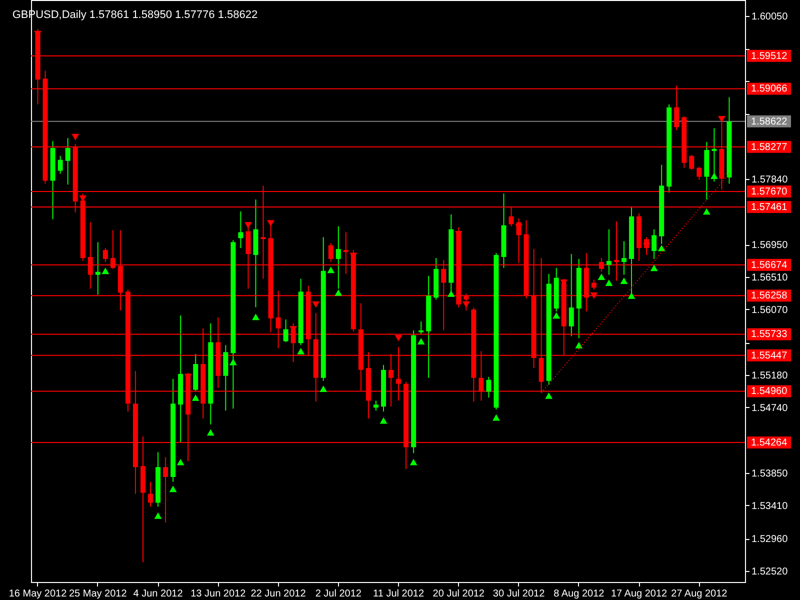  What do you see at coordinates (770, 474) in the screenshot?
I see `y-tick-label: 1.53850` at bounding box center [770, 474].